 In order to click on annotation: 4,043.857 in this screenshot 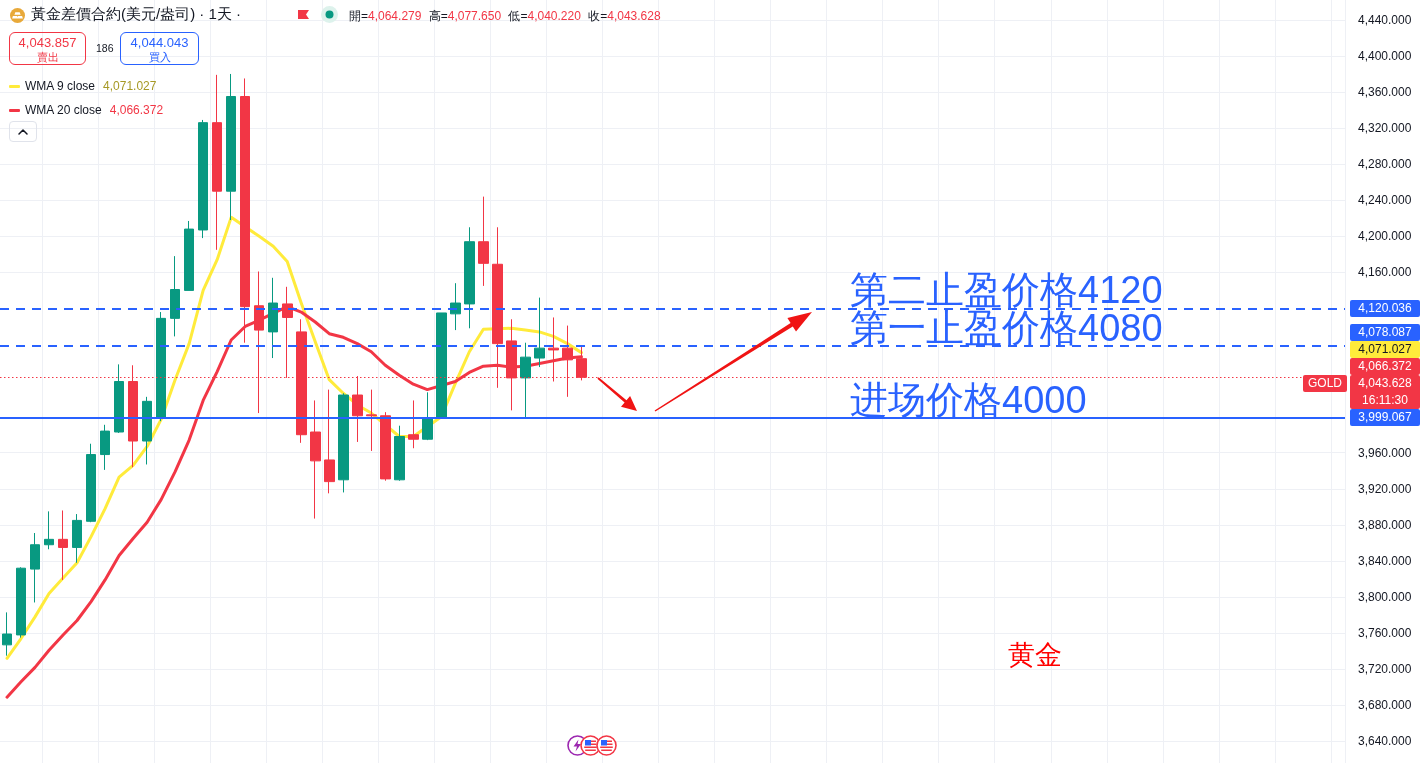, I will do `click(47, 42)`.